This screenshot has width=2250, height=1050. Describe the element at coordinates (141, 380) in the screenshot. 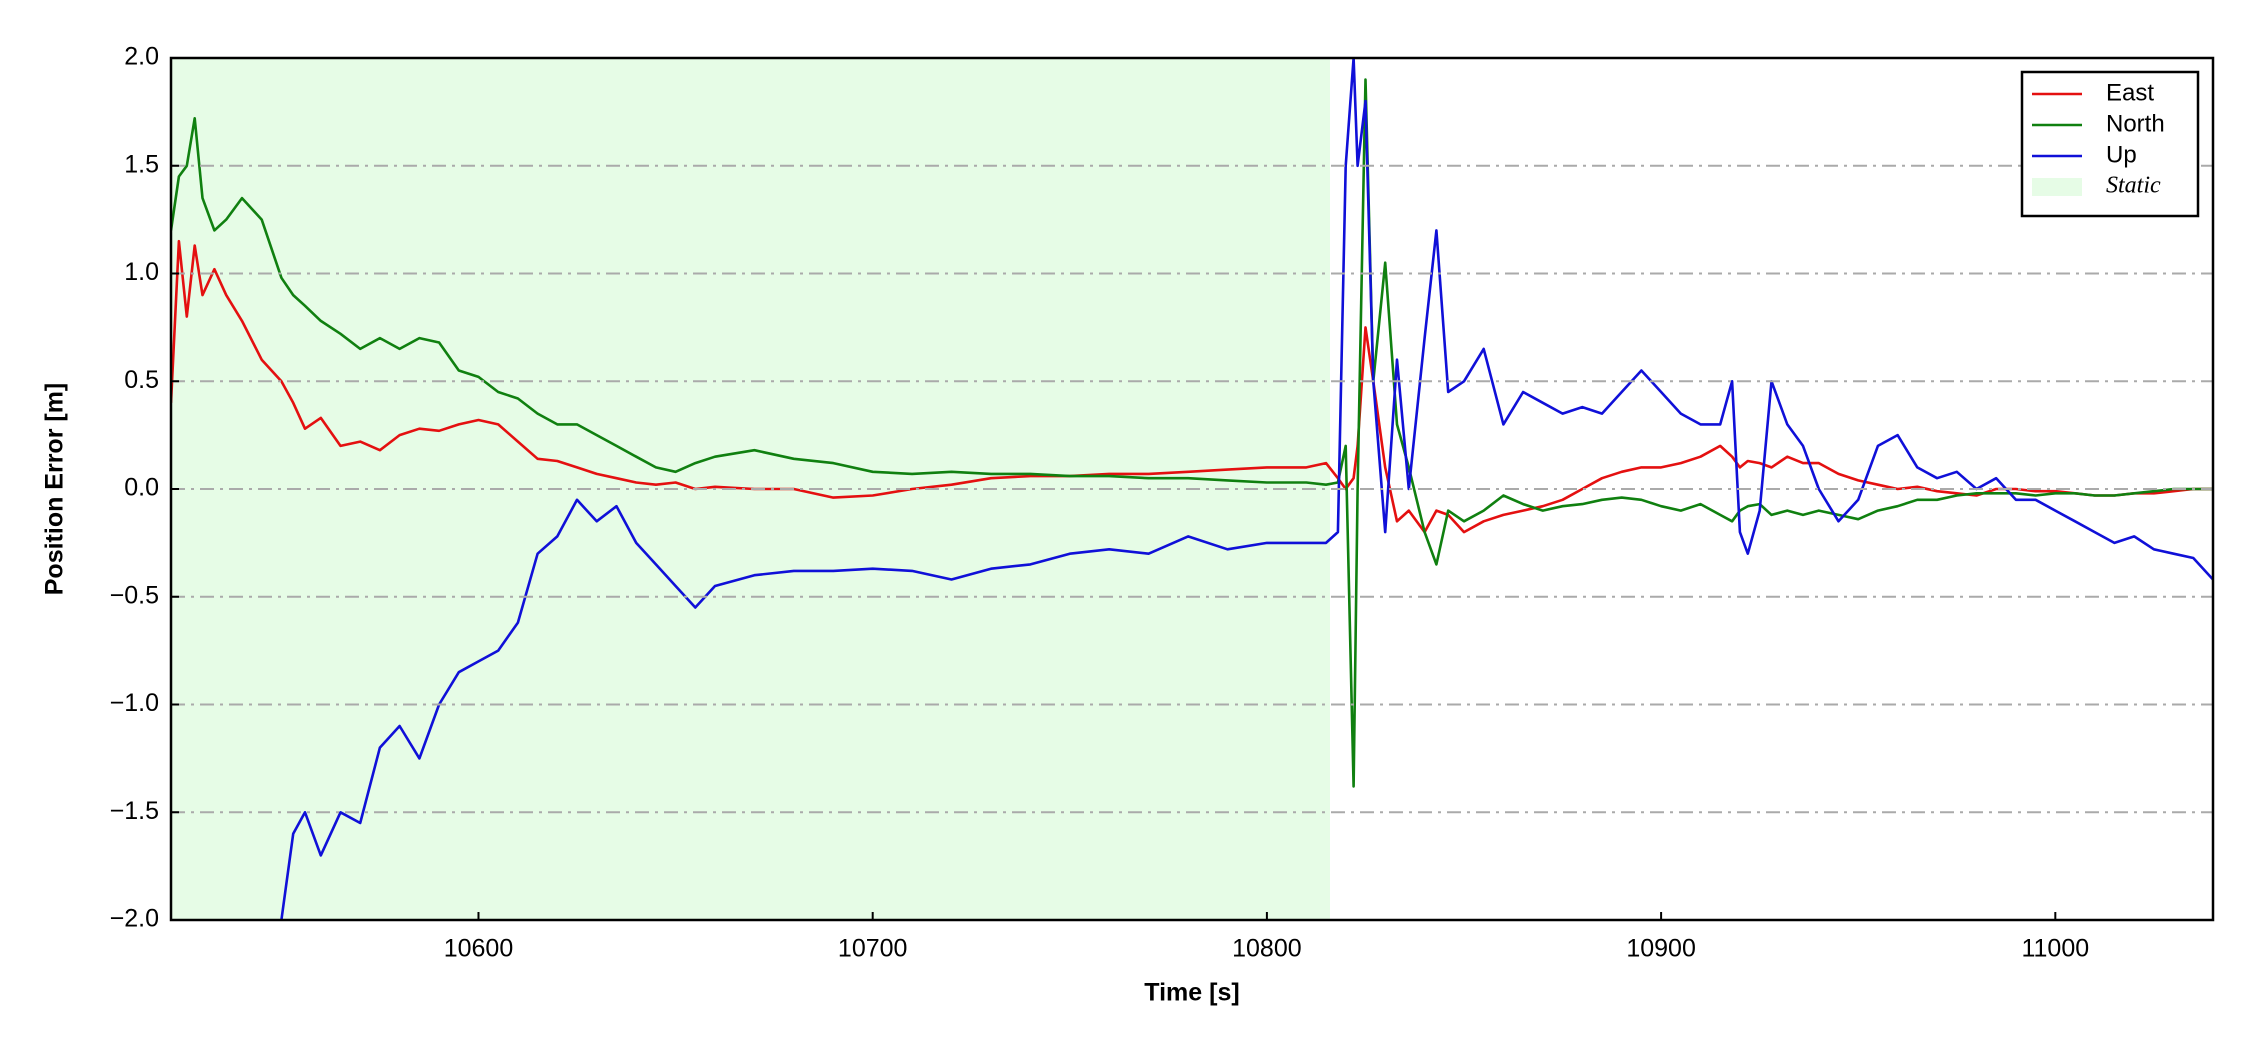

I see `y-tick-label: 0.5` at that location.